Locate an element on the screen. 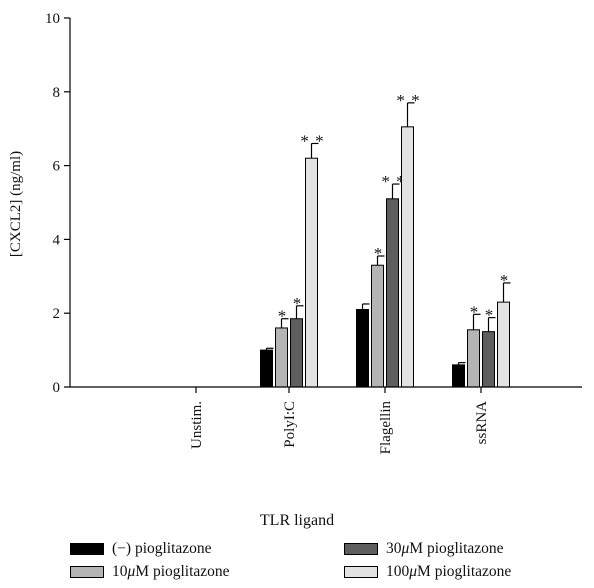 This screenshot has width=594, height=588. y-tick-label: 4 is located at coordinates (57, 240).